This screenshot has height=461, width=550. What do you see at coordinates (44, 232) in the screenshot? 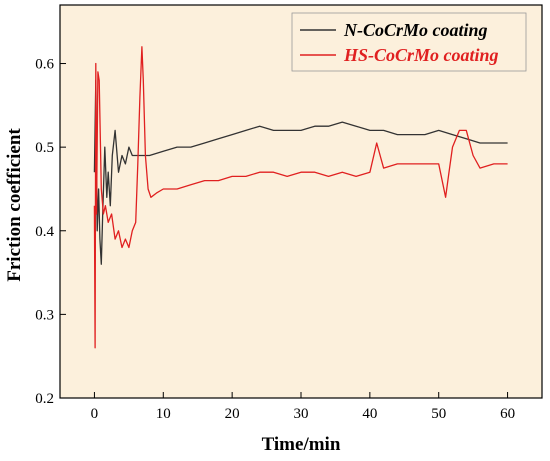
I see `y-tick-label: 0.4` at bounding box center [44, 232].